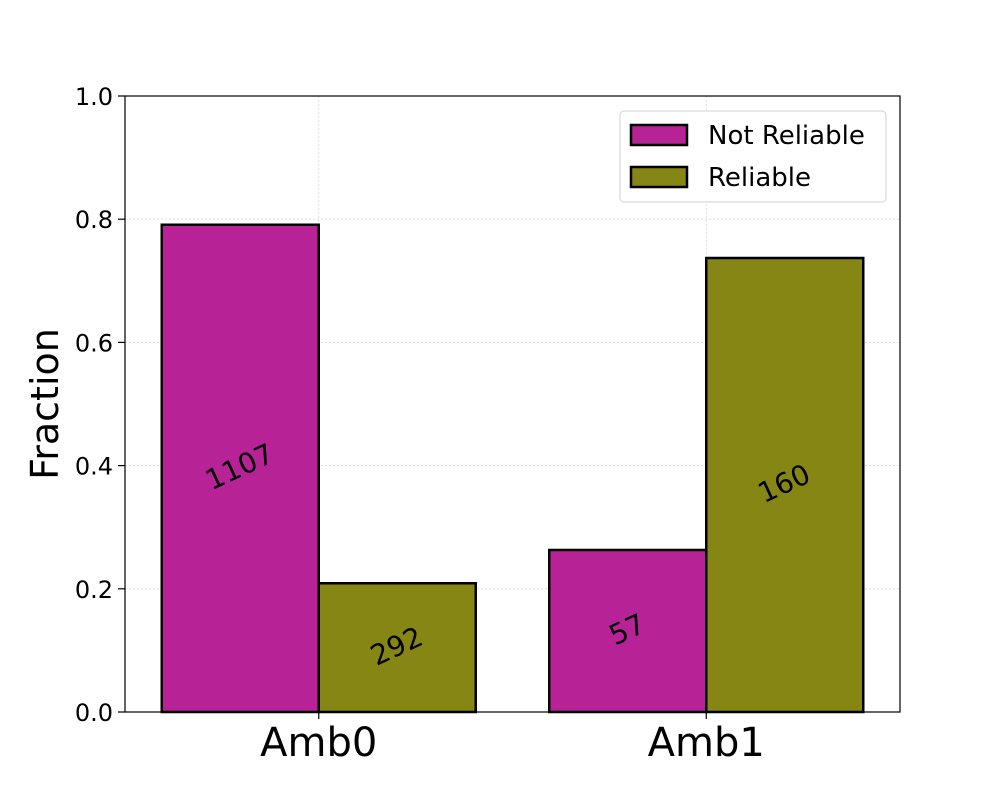  Describe the element at coordinates (94, 97) in the screenshot. I see `y-tick-label: 1.0` at that location.